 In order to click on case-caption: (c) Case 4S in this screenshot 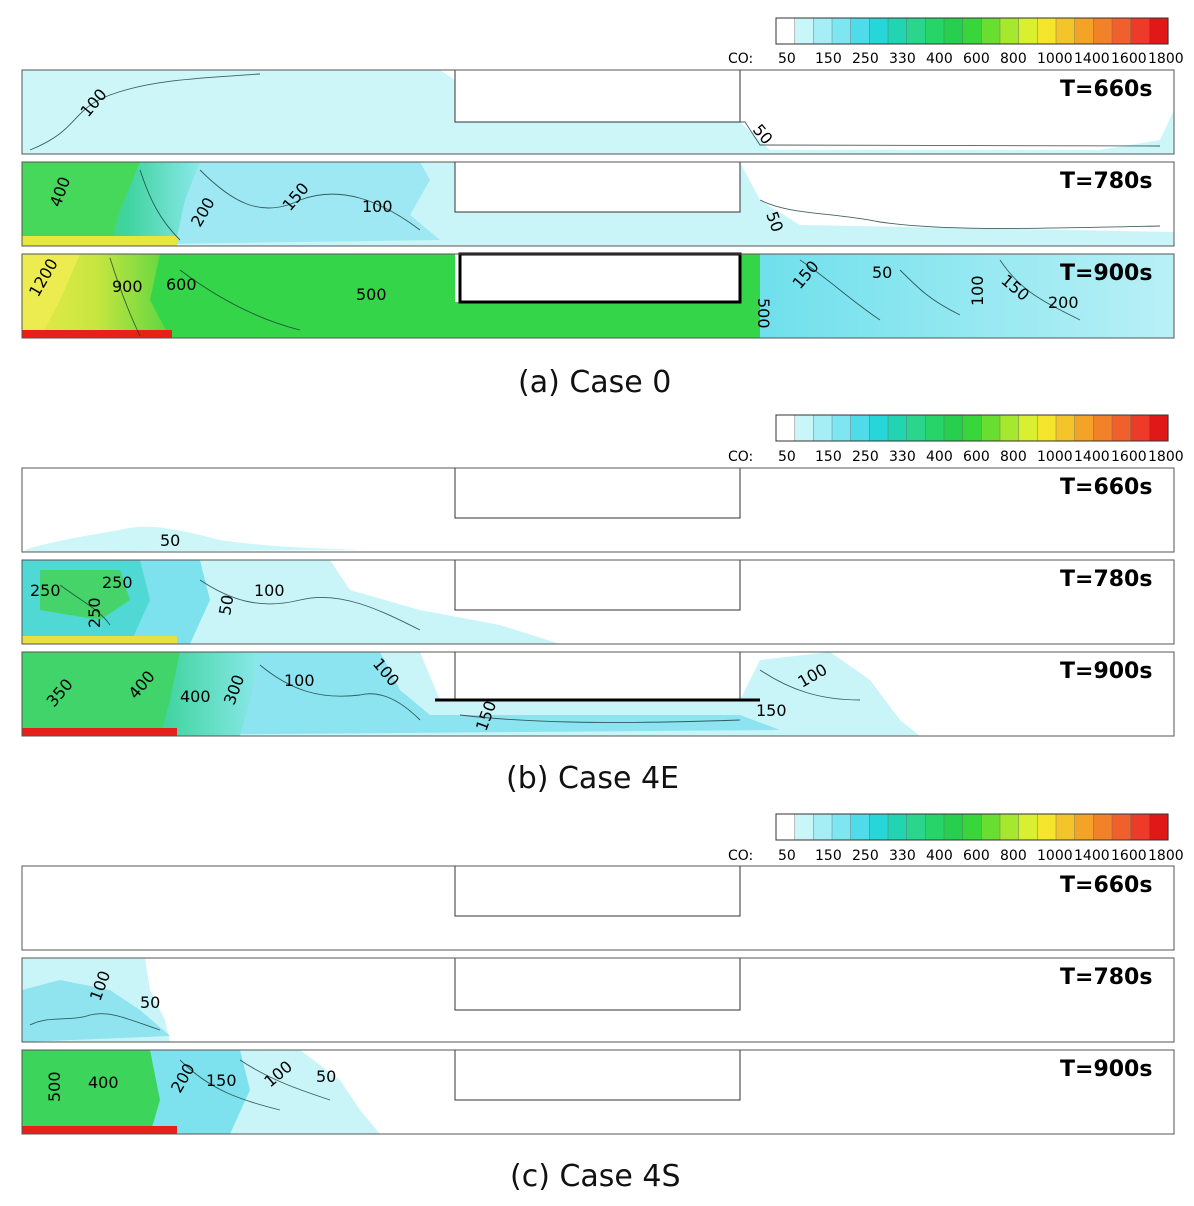, I will do `click(595, 1176)`.